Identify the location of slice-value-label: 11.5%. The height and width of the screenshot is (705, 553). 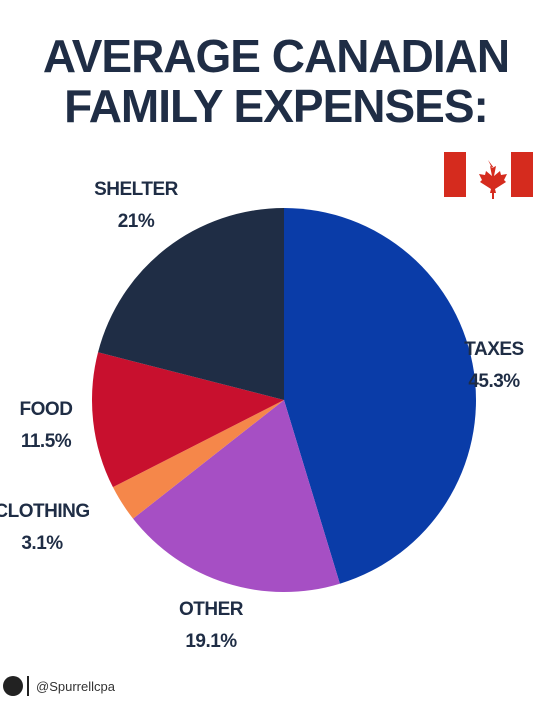
(46, 441).